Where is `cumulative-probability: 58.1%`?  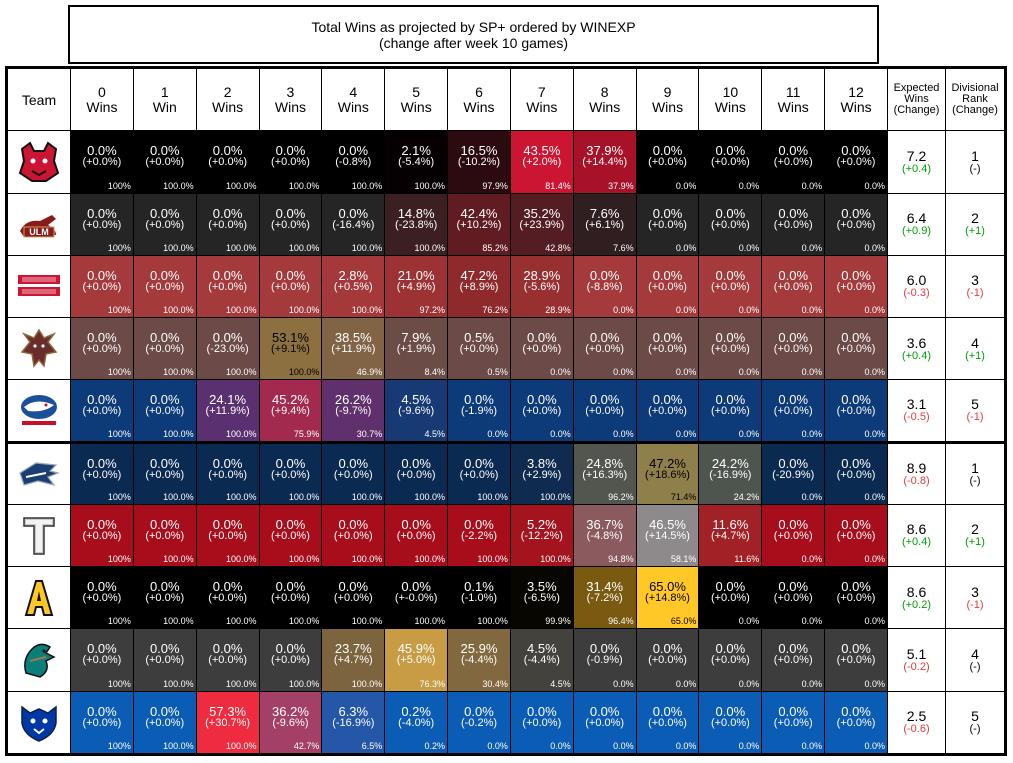 cumulative-probability: 58.1% is located at coordinates (683, 559).